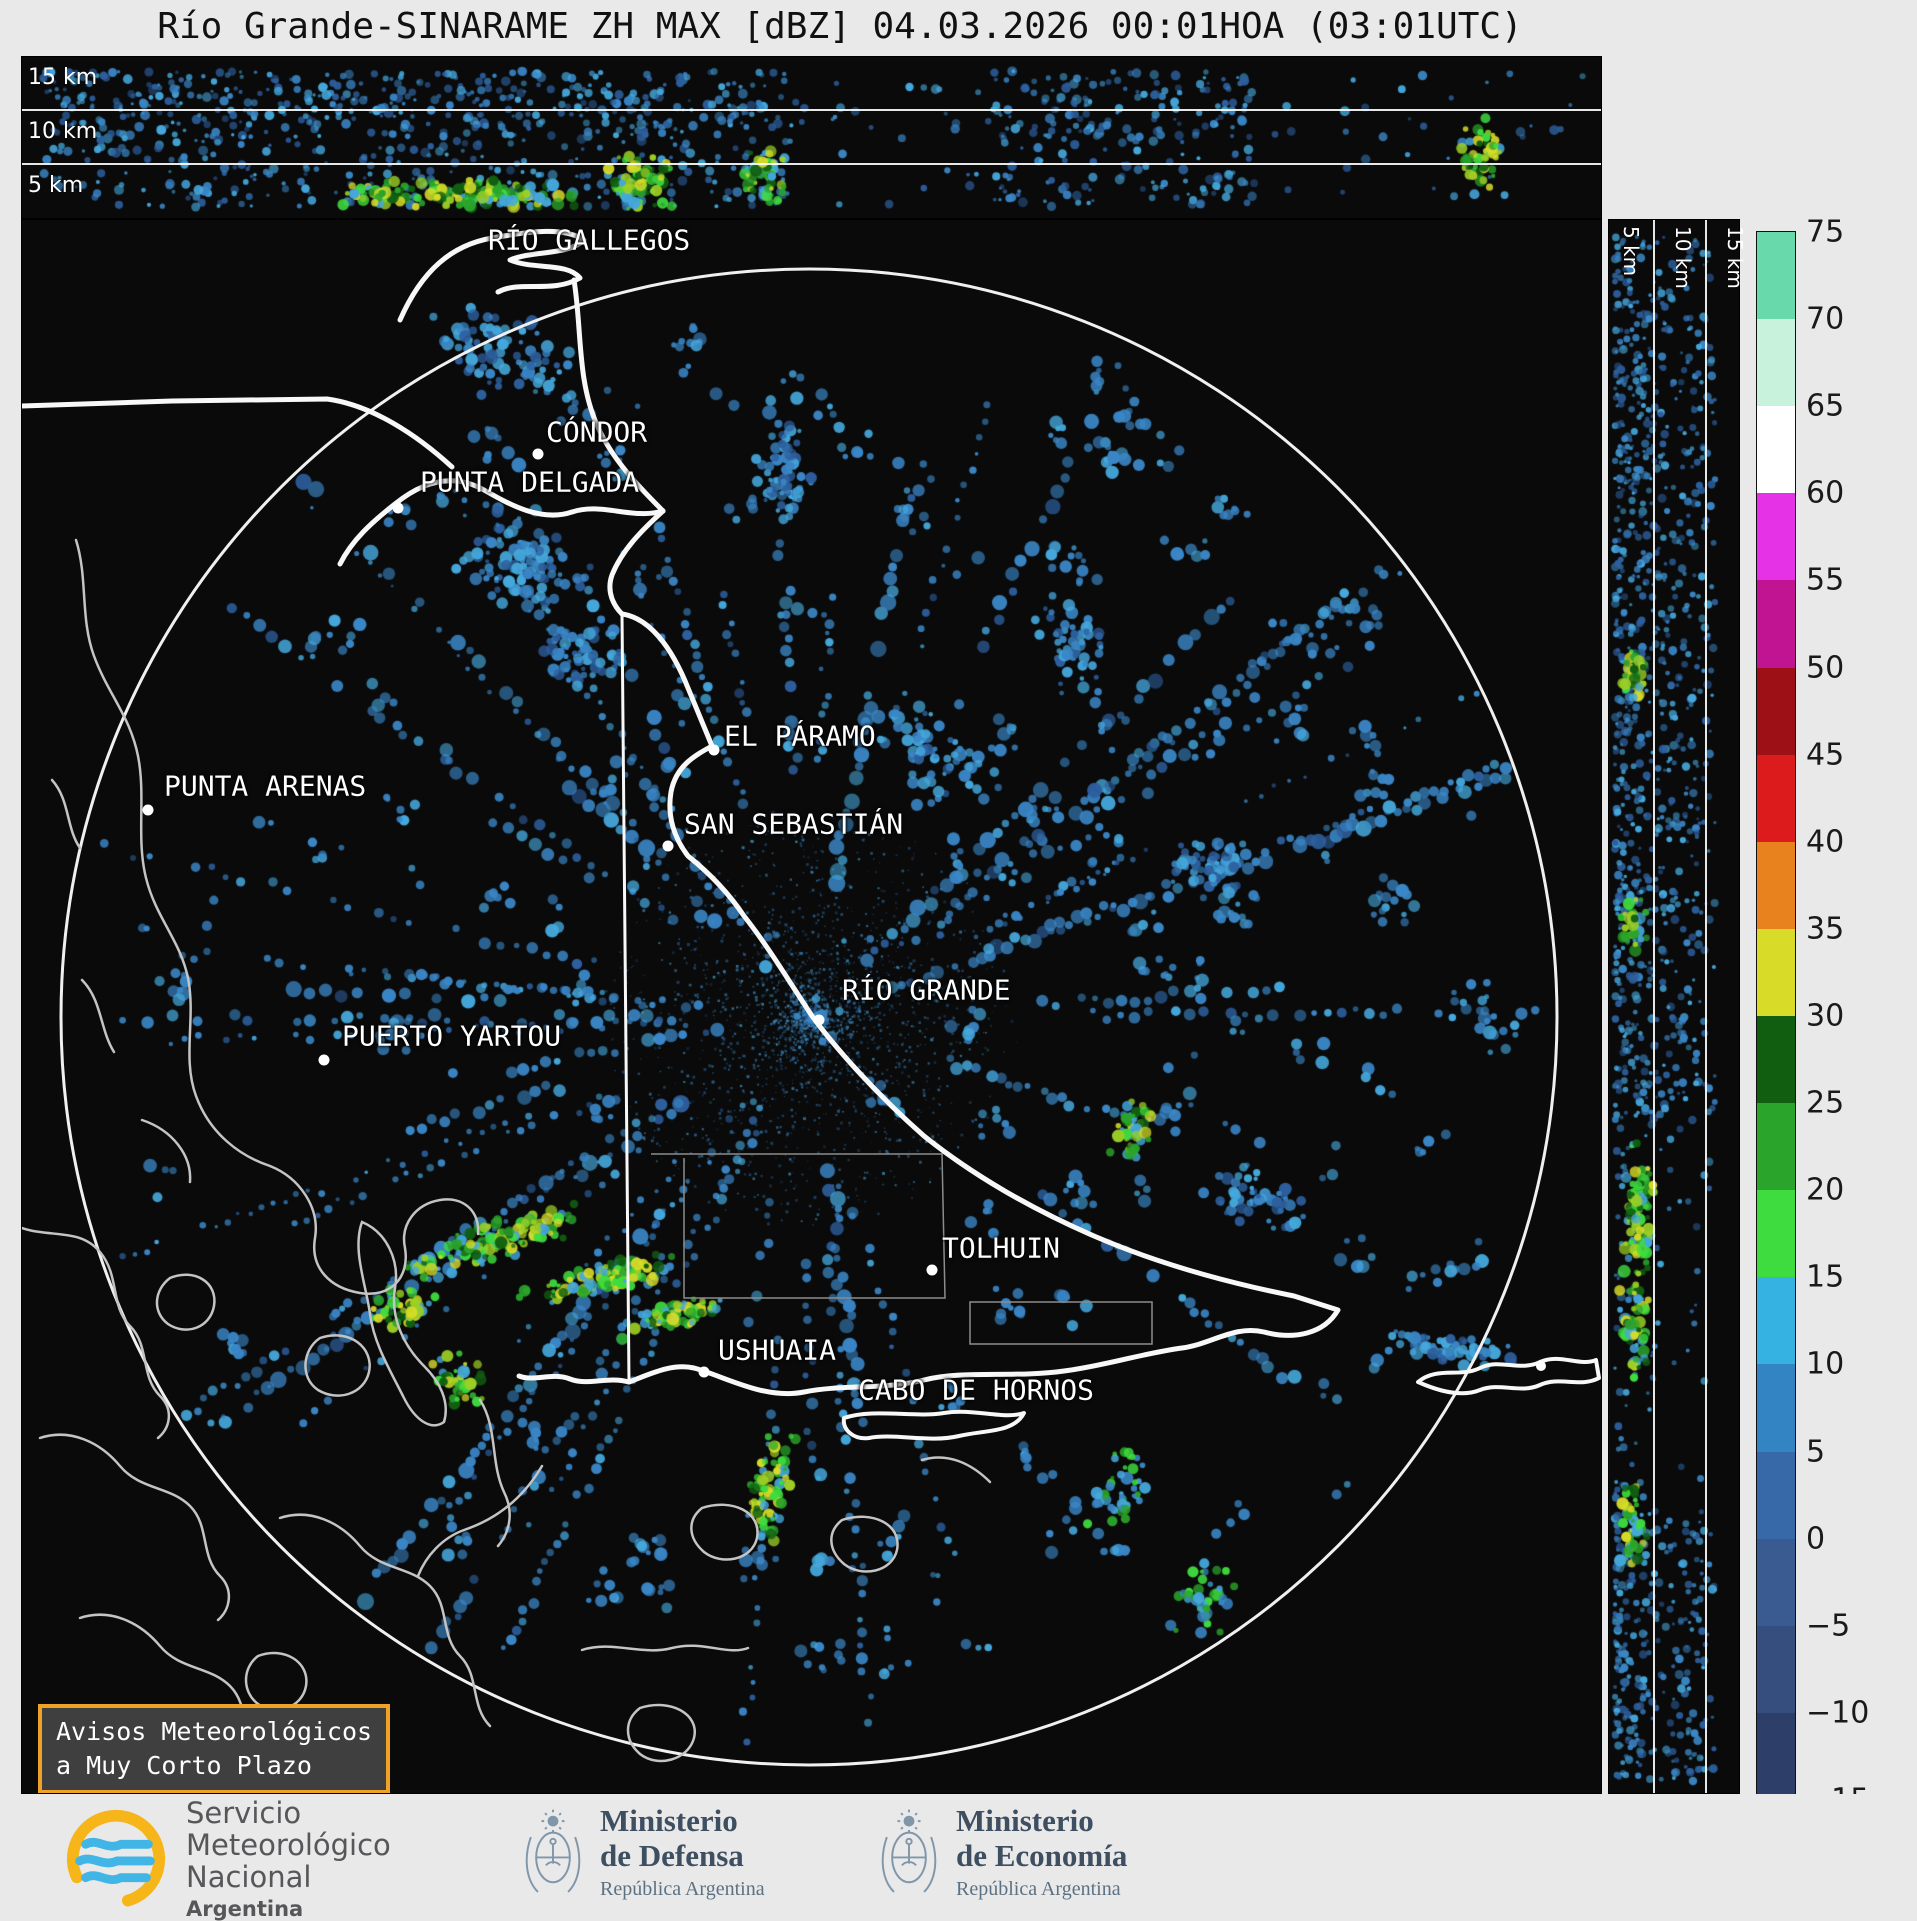 The image size is (1917, 1921). I want to click on colorbar-tick-label: −5, so click(1828, 1626).